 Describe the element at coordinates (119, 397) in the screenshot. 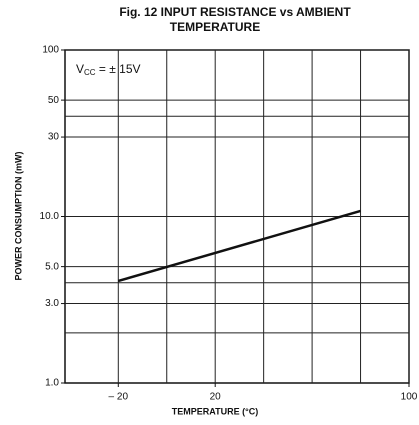

I see `x-tick-label: – 20` at that location.